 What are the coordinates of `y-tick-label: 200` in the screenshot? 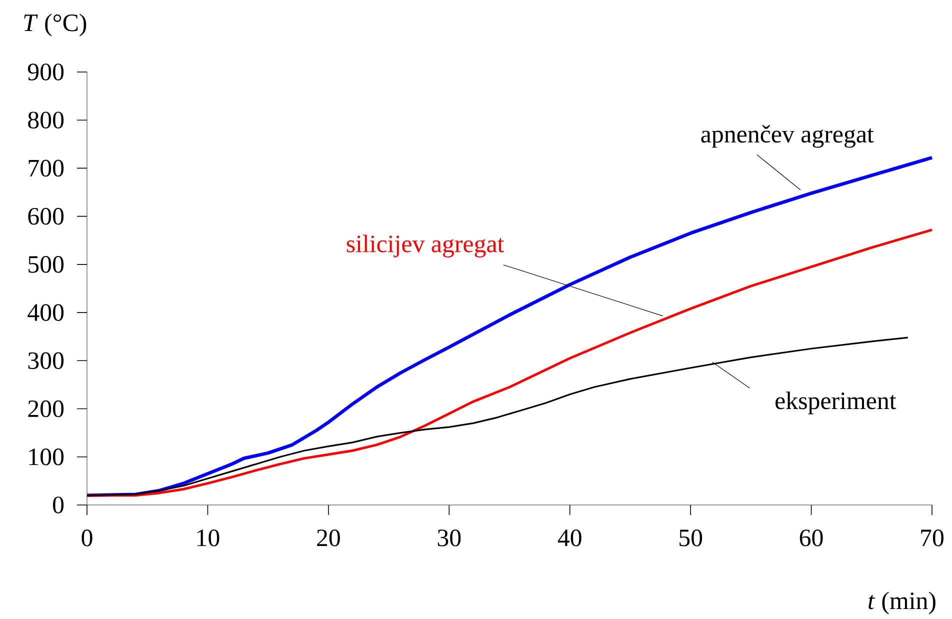 It's located at (46, 409).